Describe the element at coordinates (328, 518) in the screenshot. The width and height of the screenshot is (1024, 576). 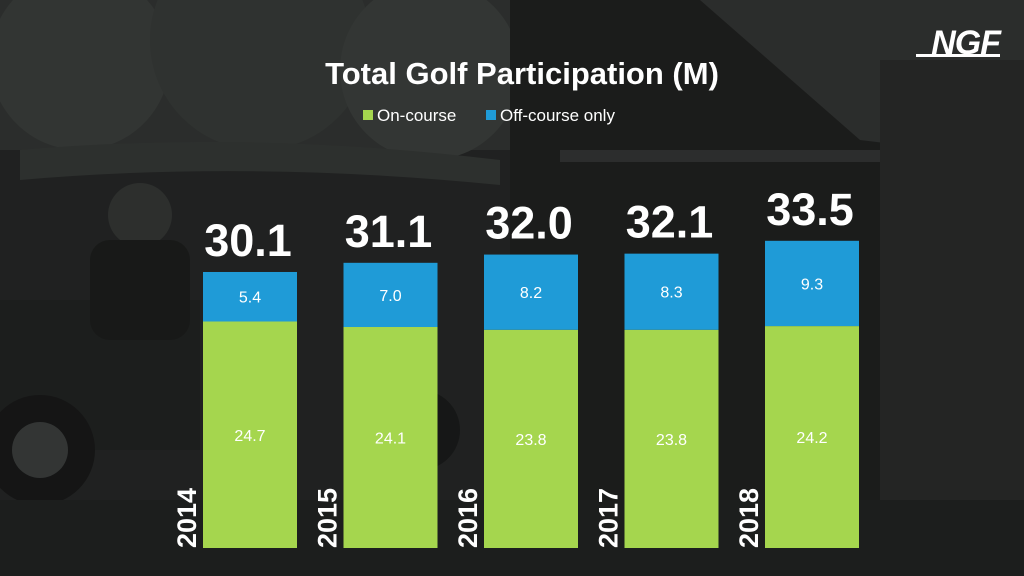
I see `x-tick-label-2015: 2015` at that location.